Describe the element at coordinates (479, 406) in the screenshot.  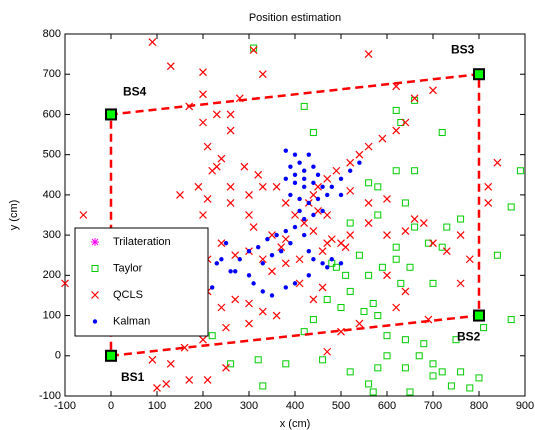
I see `x-tick-label: 800` at that location.